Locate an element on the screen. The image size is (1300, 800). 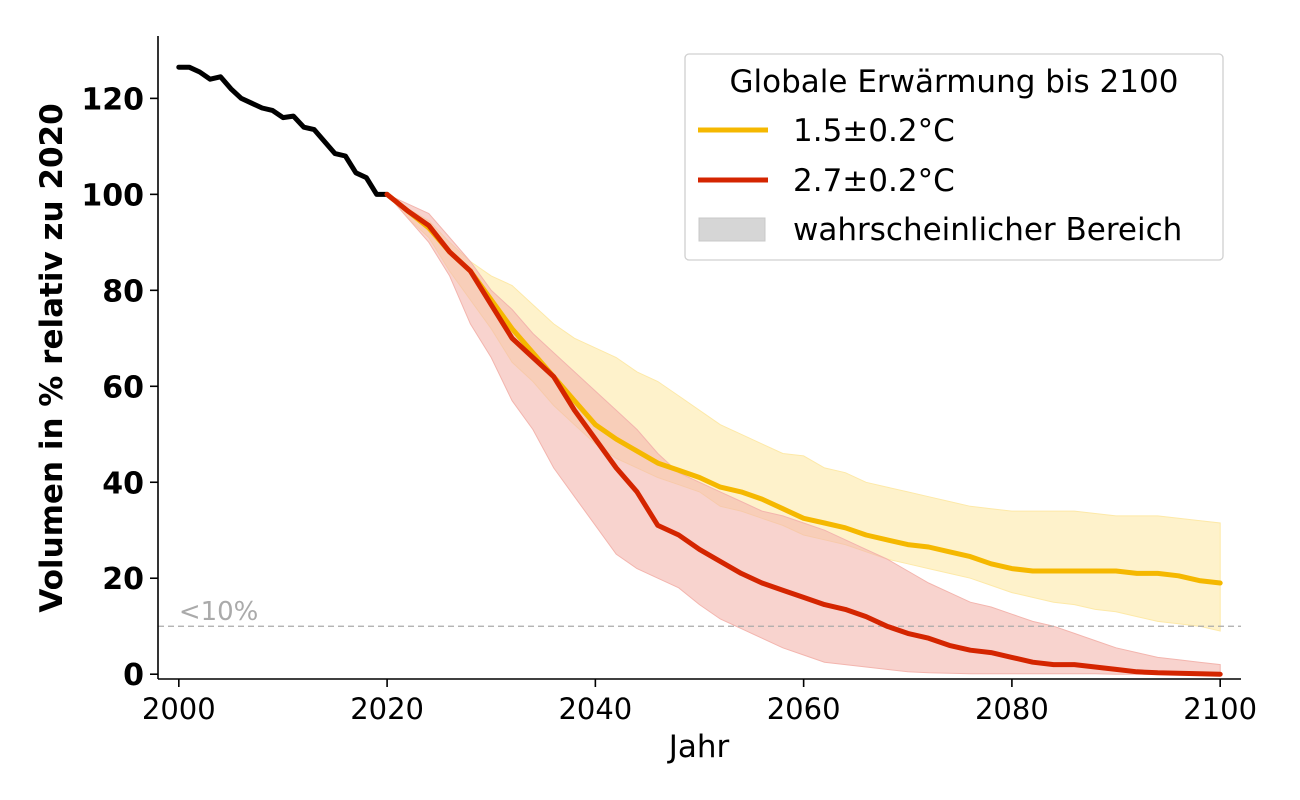
y-ticks: 0 20 40 60 80 100 120 is located at coordinates (119, 387).